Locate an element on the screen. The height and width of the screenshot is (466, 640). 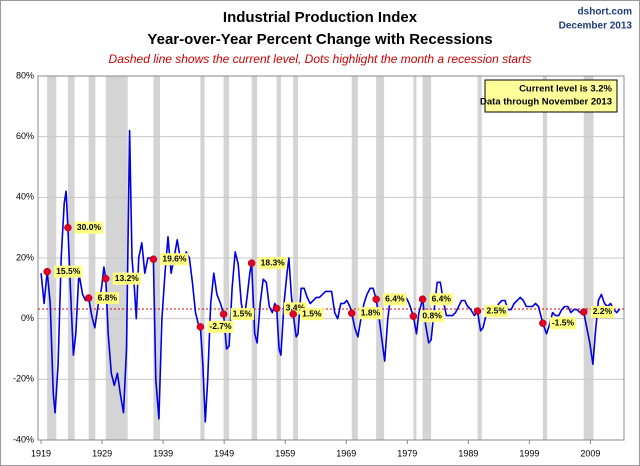
dot-value-label: 18.3% is located at coordinates (273, 262).